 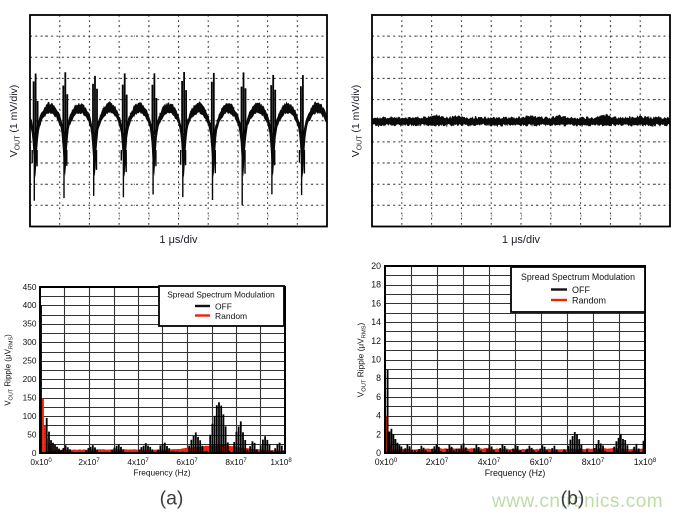 I want to click on svg-text: 8, so click(x=378, y=378).